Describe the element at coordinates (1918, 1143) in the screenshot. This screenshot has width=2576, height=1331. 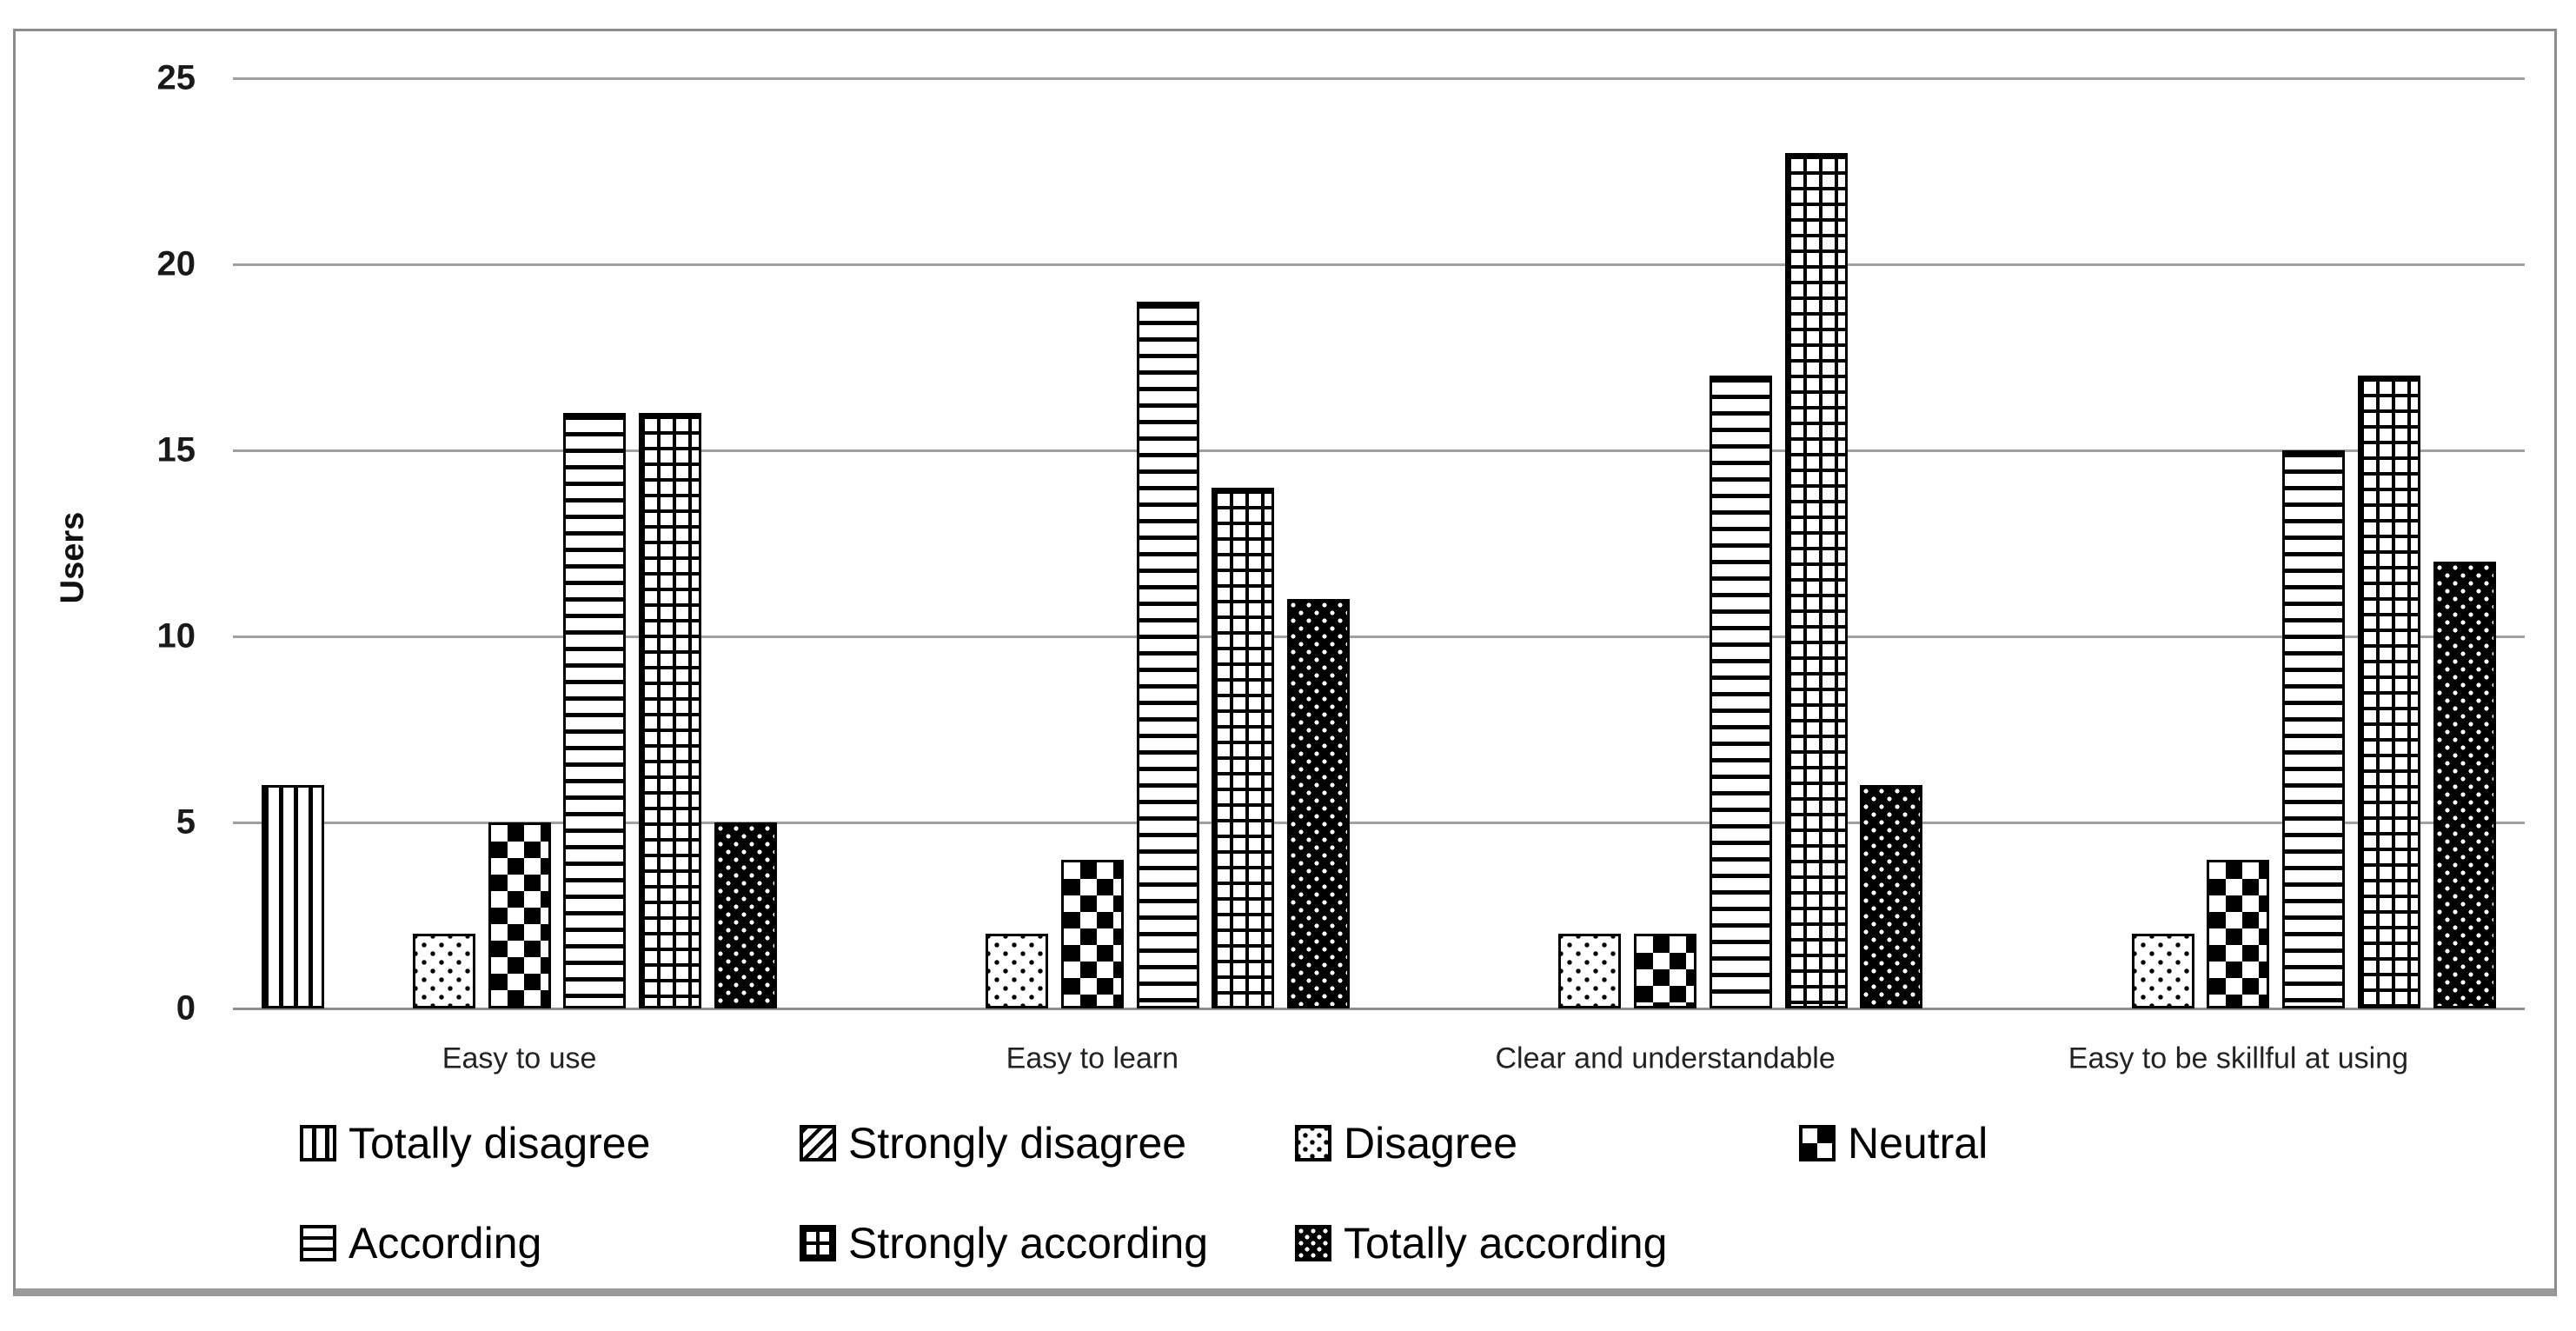
I see `legend-label: Neutral` at that location.